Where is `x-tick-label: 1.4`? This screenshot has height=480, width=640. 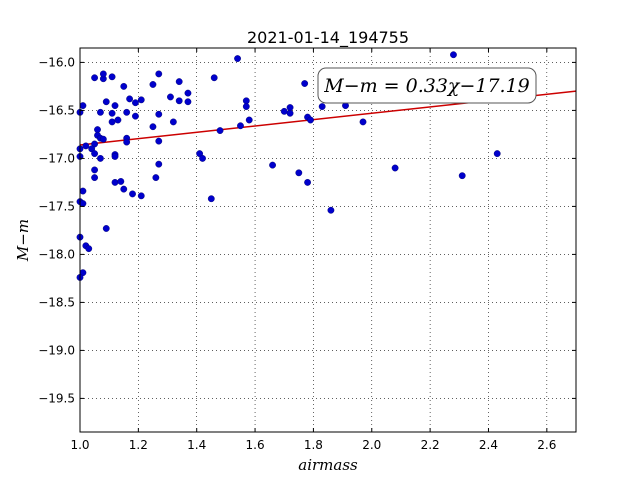
x-tick-label: 1.4 is located at coordinates (196, 445).